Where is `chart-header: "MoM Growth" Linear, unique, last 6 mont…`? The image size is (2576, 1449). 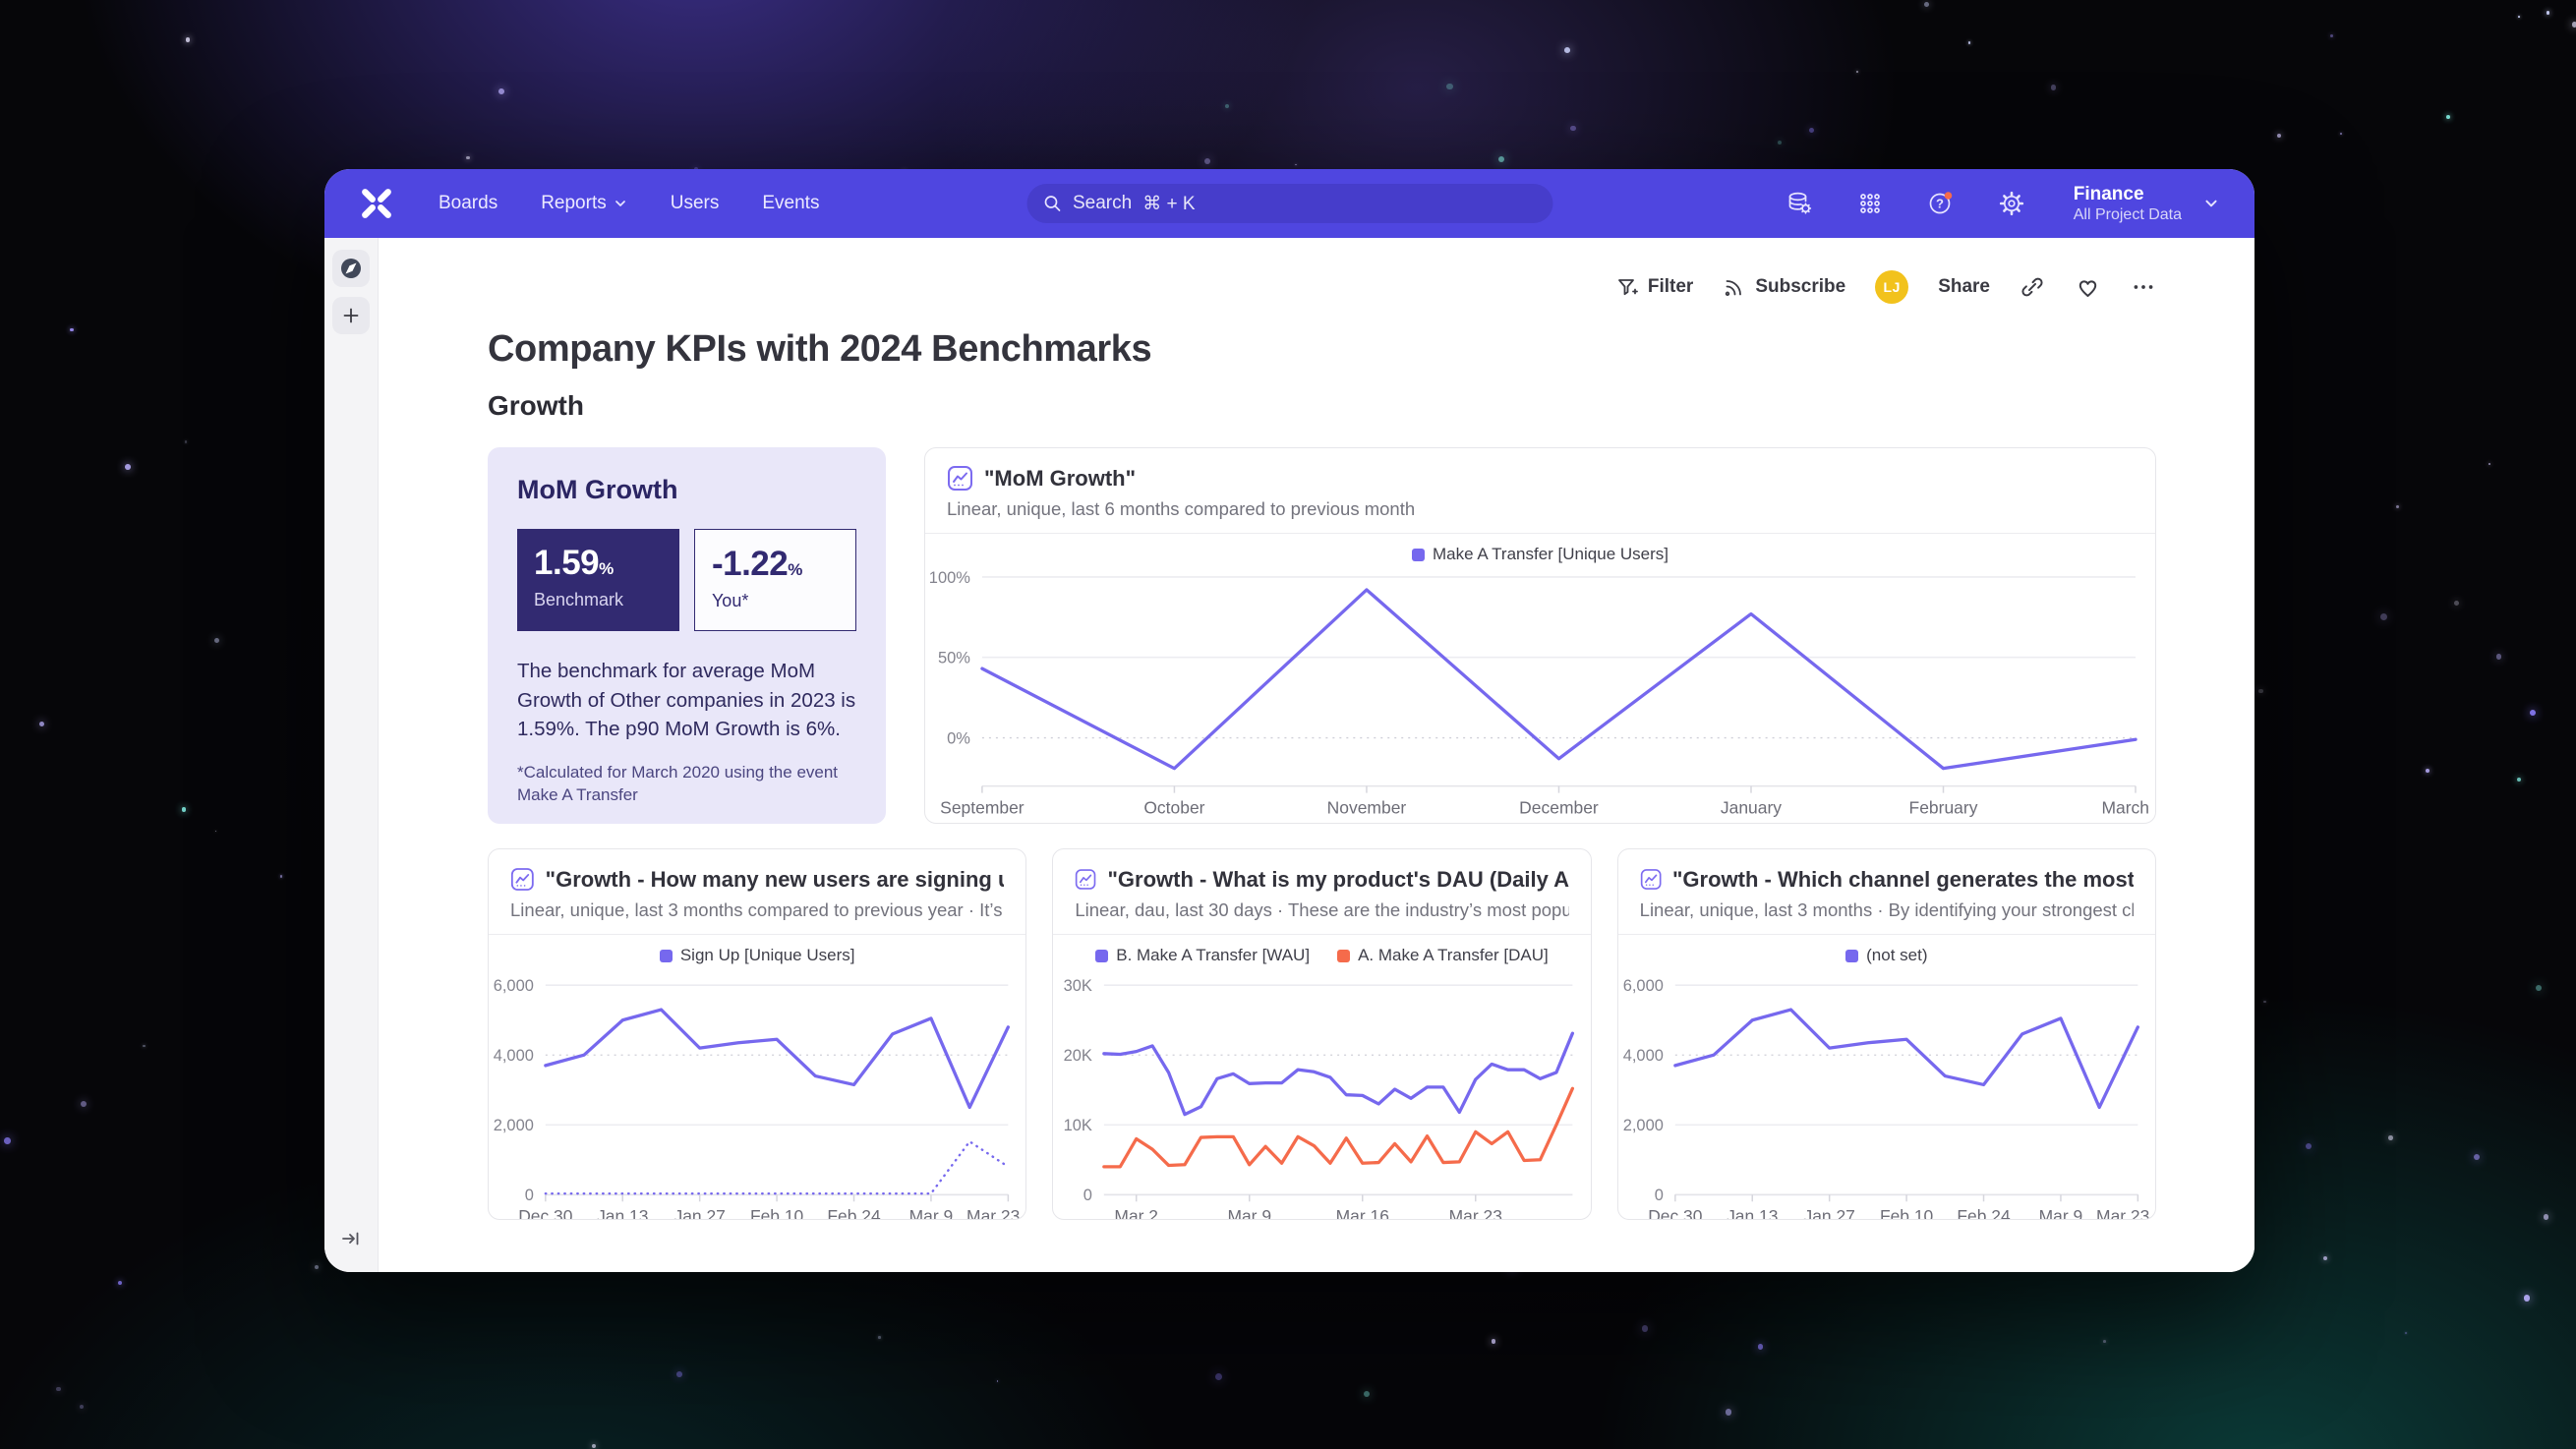
chart-header: "MoM Growth" Linear, unique, last 6 mont… is located at coordinates (1540, 491).